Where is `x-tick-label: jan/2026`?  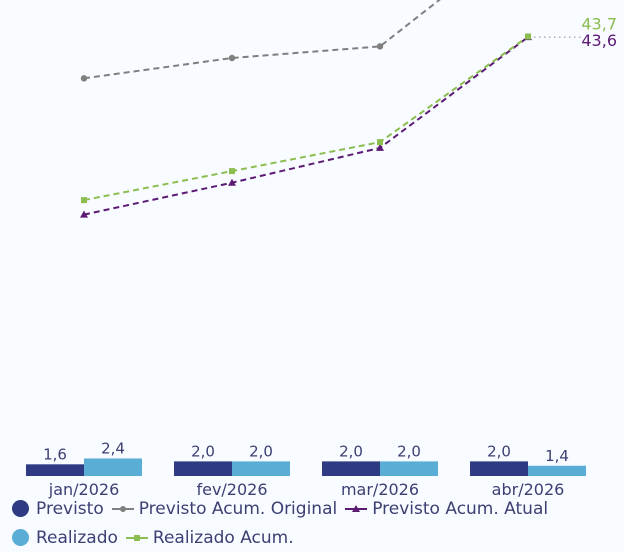 x-tick-label: jan/2026 is located at coordinates (84, 489).